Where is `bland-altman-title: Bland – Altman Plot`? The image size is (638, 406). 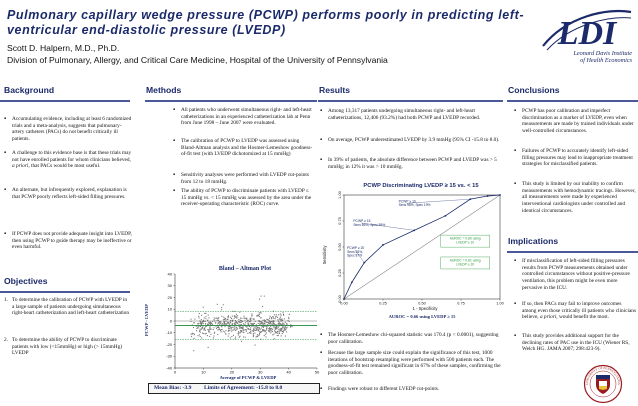
bland-altman-title: Bland – Altman Plot is located at coordinates (245, 269).